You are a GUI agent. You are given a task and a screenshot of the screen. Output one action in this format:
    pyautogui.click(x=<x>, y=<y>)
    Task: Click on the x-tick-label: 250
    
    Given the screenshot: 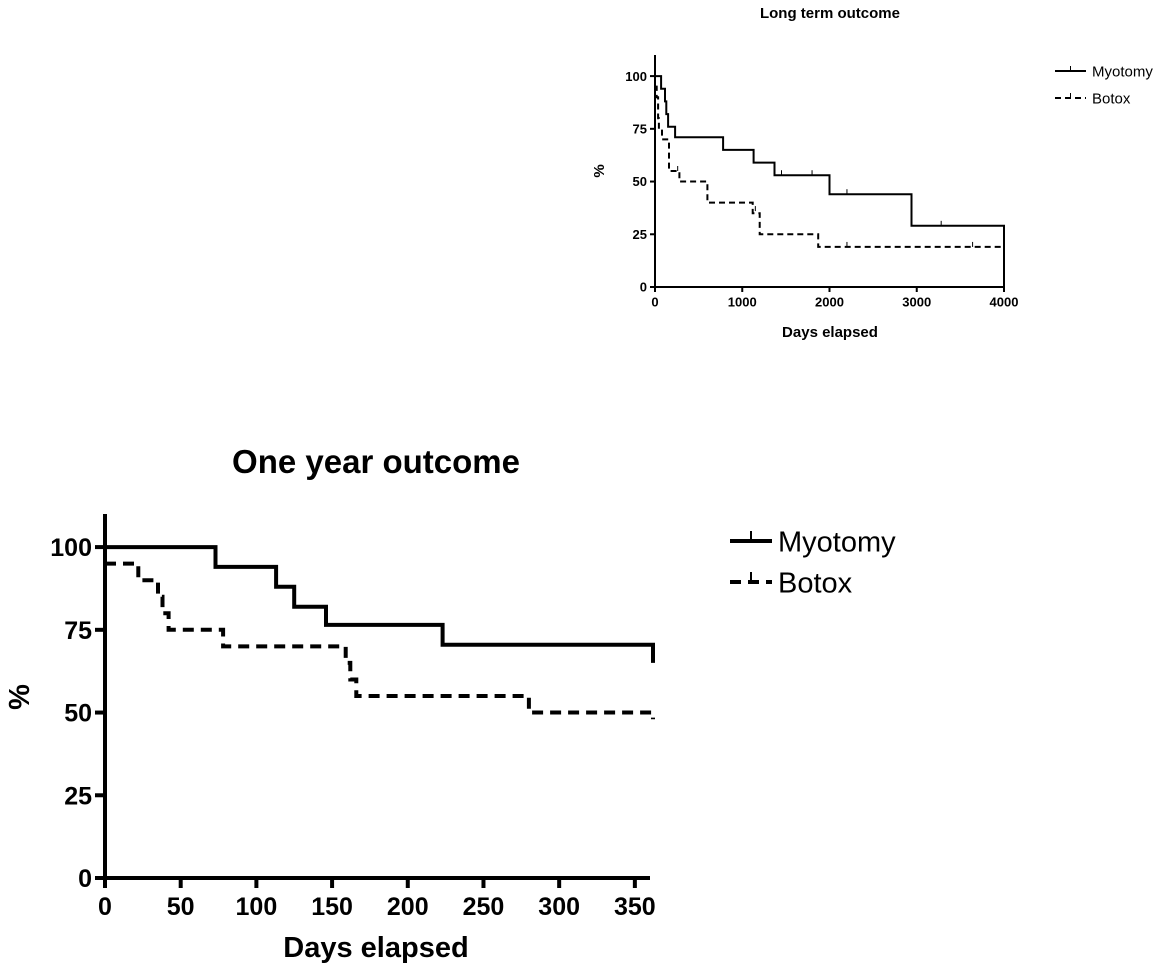 What is the action you would take?
    pyautogui.click(x=484, y=907)
    